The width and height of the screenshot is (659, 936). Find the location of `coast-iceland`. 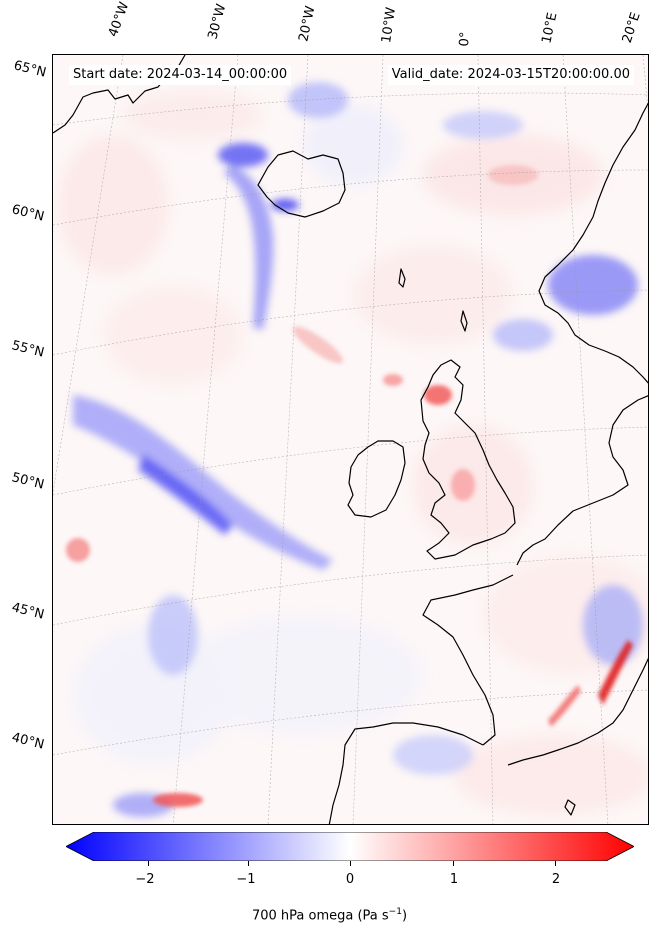

coast-iceland is located at coordinates (301, 184).